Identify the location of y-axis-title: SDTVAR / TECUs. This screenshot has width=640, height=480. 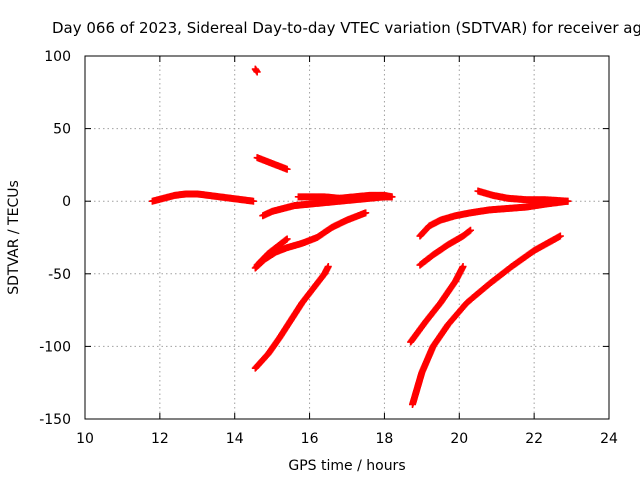
(14, 237).